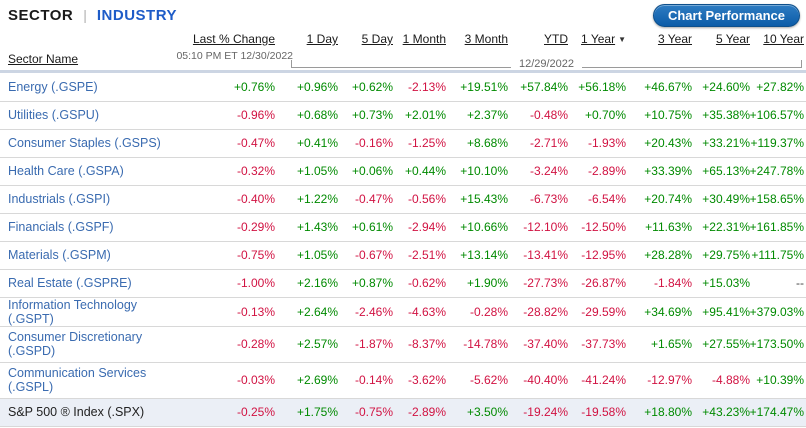  I want to click on period-header-link: 5 Year, so click(732, 39).